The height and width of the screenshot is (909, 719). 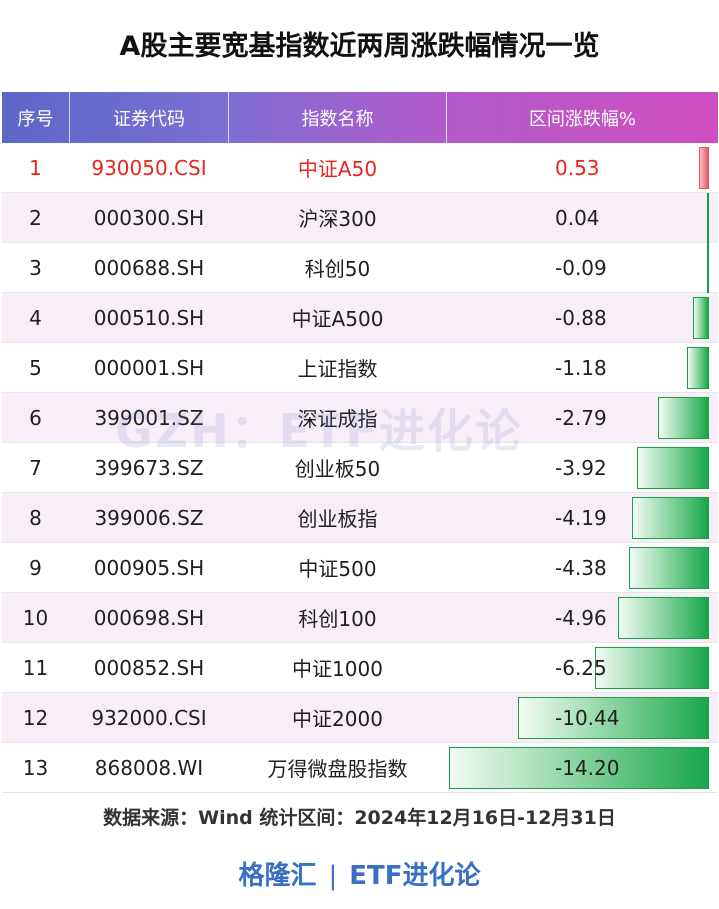 What do you see at coordinates (581, 467) in the screenshot?
I see `cell-change-value: -3.92` at bounding box center [581, 467].